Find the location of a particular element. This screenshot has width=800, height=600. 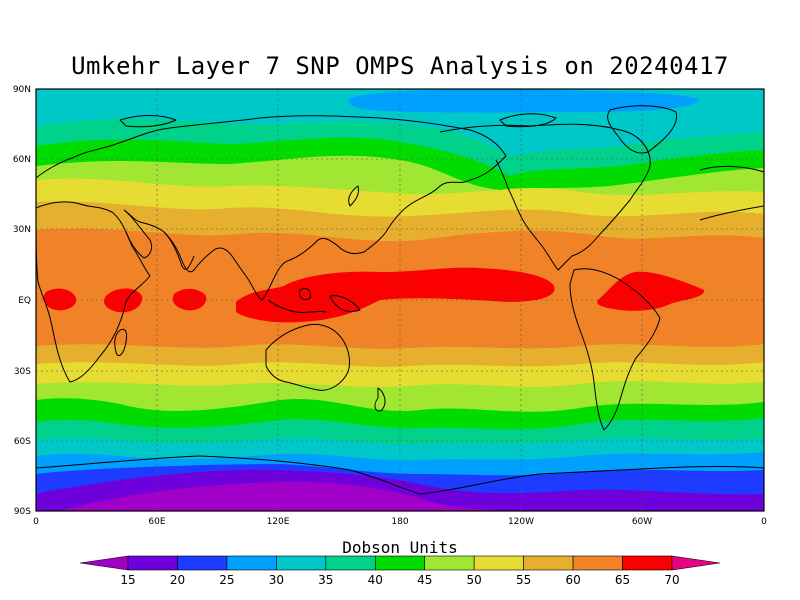

y-tick-label: 30N is located at coordinates (22, 230).